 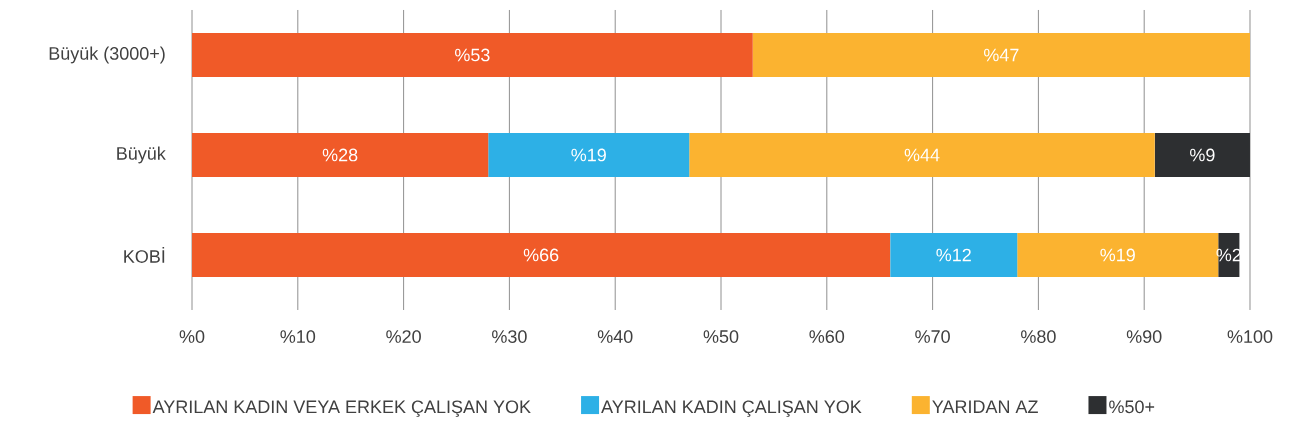 I want to click on y-tick-label: Büyük, so click(x=141, y=155).